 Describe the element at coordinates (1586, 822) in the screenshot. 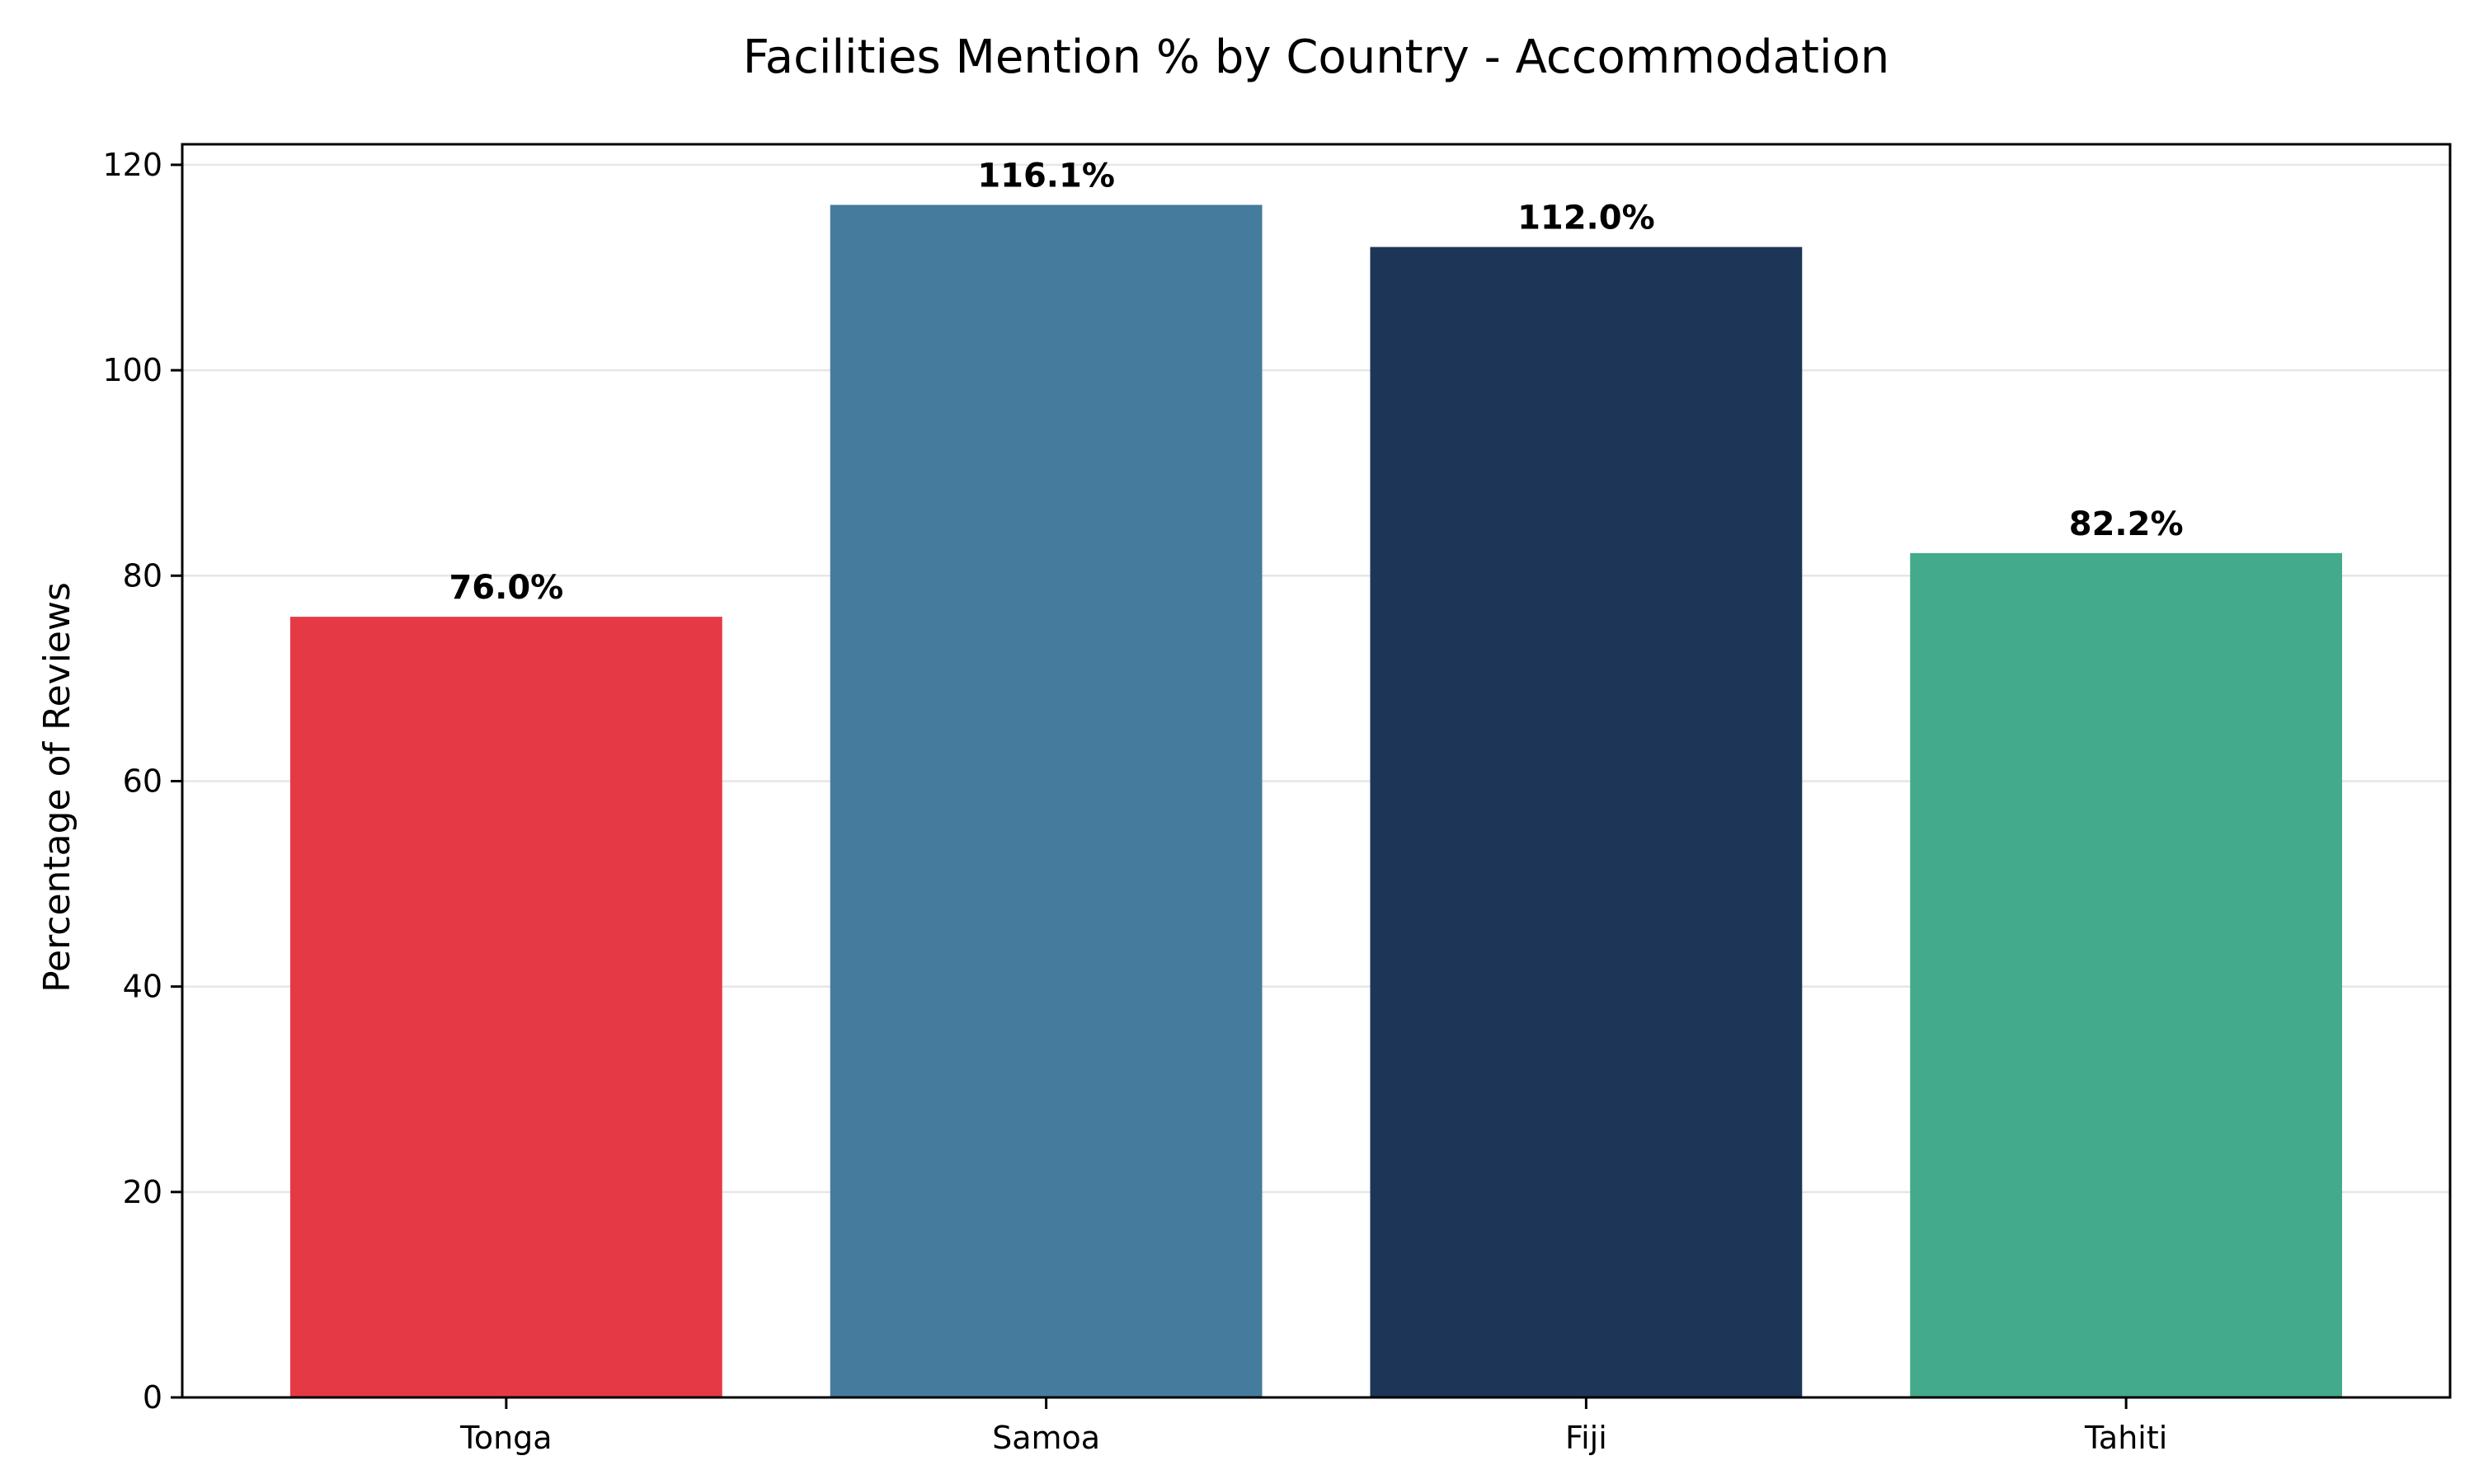

I see `bar-fiji` at that location.